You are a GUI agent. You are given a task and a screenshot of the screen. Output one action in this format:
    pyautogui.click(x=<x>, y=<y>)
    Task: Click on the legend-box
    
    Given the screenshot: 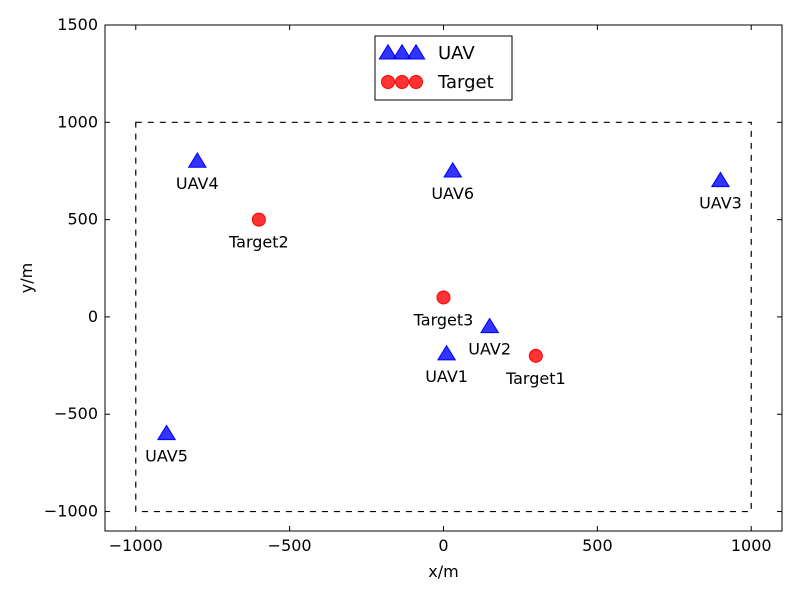 What is the action you would take?
    pyautogui.click(x=443, y=68)
    